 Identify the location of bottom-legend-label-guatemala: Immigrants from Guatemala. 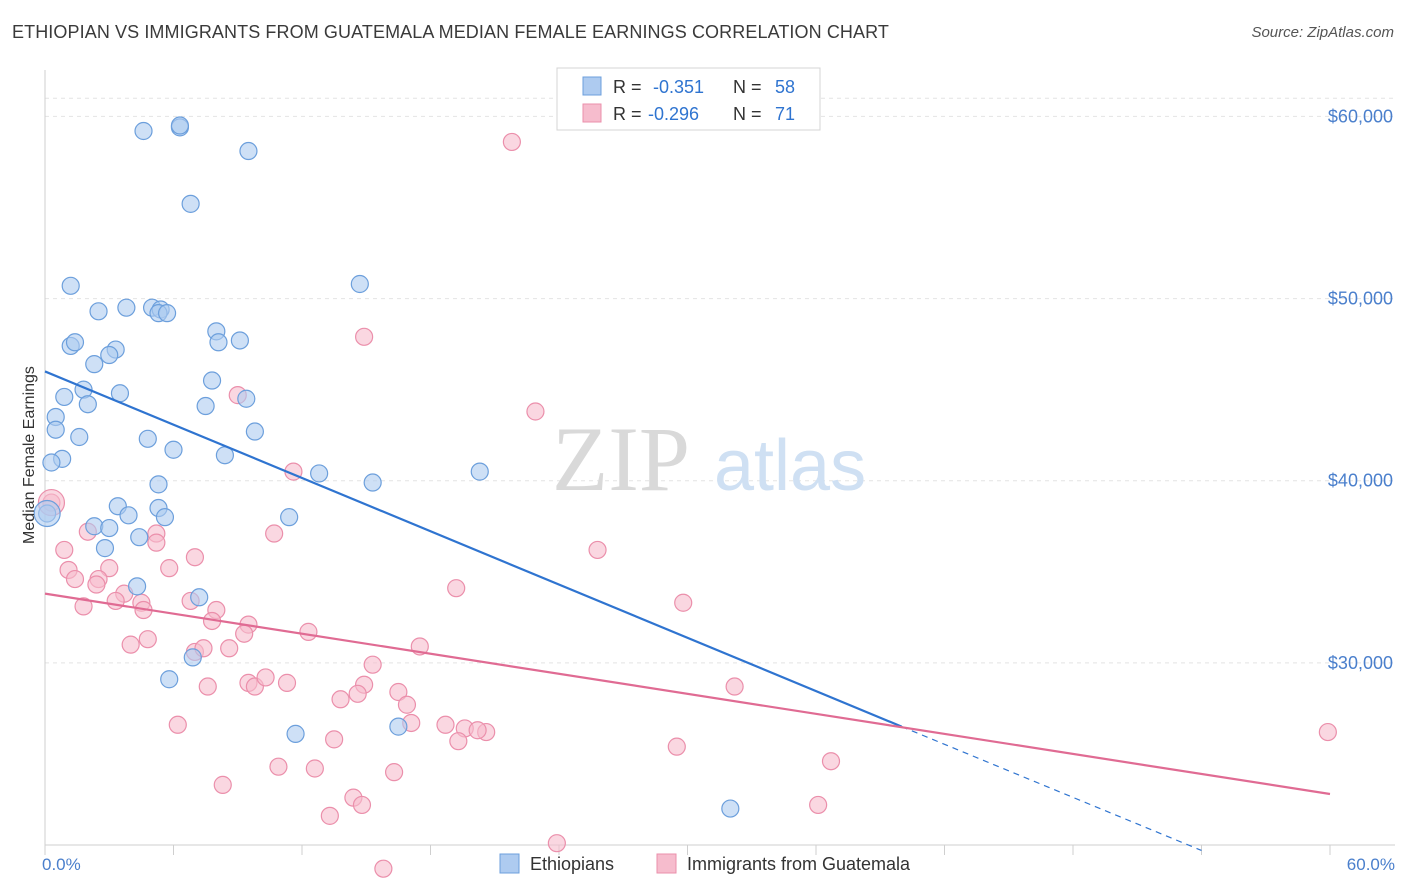
(799, 864).